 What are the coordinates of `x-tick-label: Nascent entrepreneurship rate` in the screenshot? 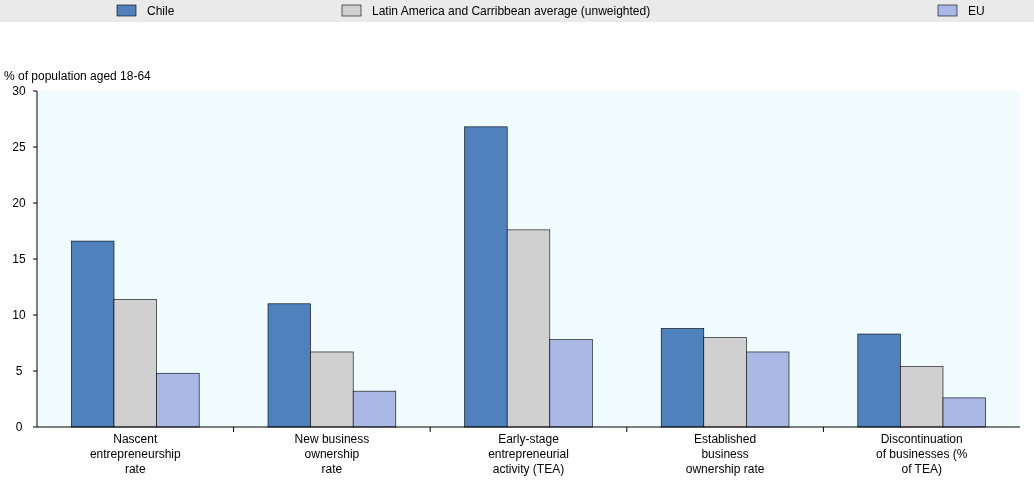 It's located at (135, 454).